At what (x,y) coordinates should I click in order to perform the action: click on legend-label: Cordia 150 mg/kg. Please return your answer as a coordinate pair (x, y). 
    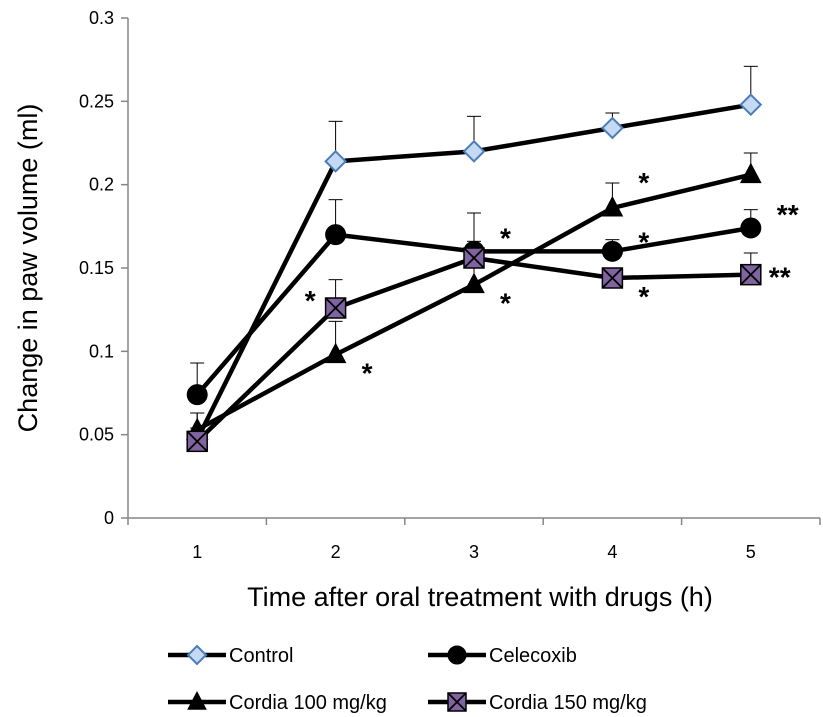
    Looking at the image, I should click on (568, 703).